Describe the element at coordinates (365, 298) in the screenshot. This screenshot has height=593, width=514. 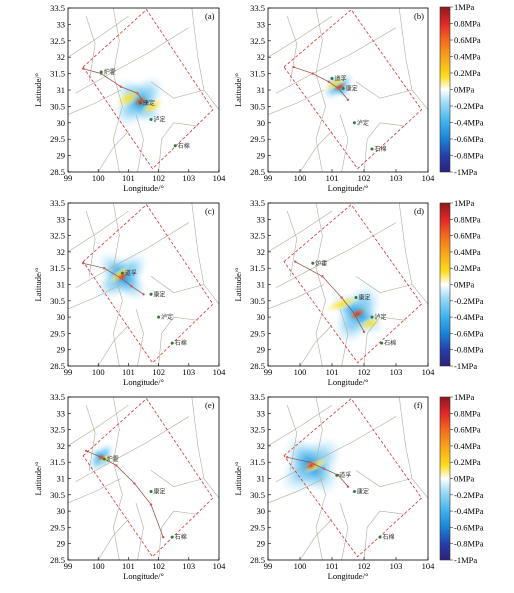
I see `site-label: 康定` at that location.